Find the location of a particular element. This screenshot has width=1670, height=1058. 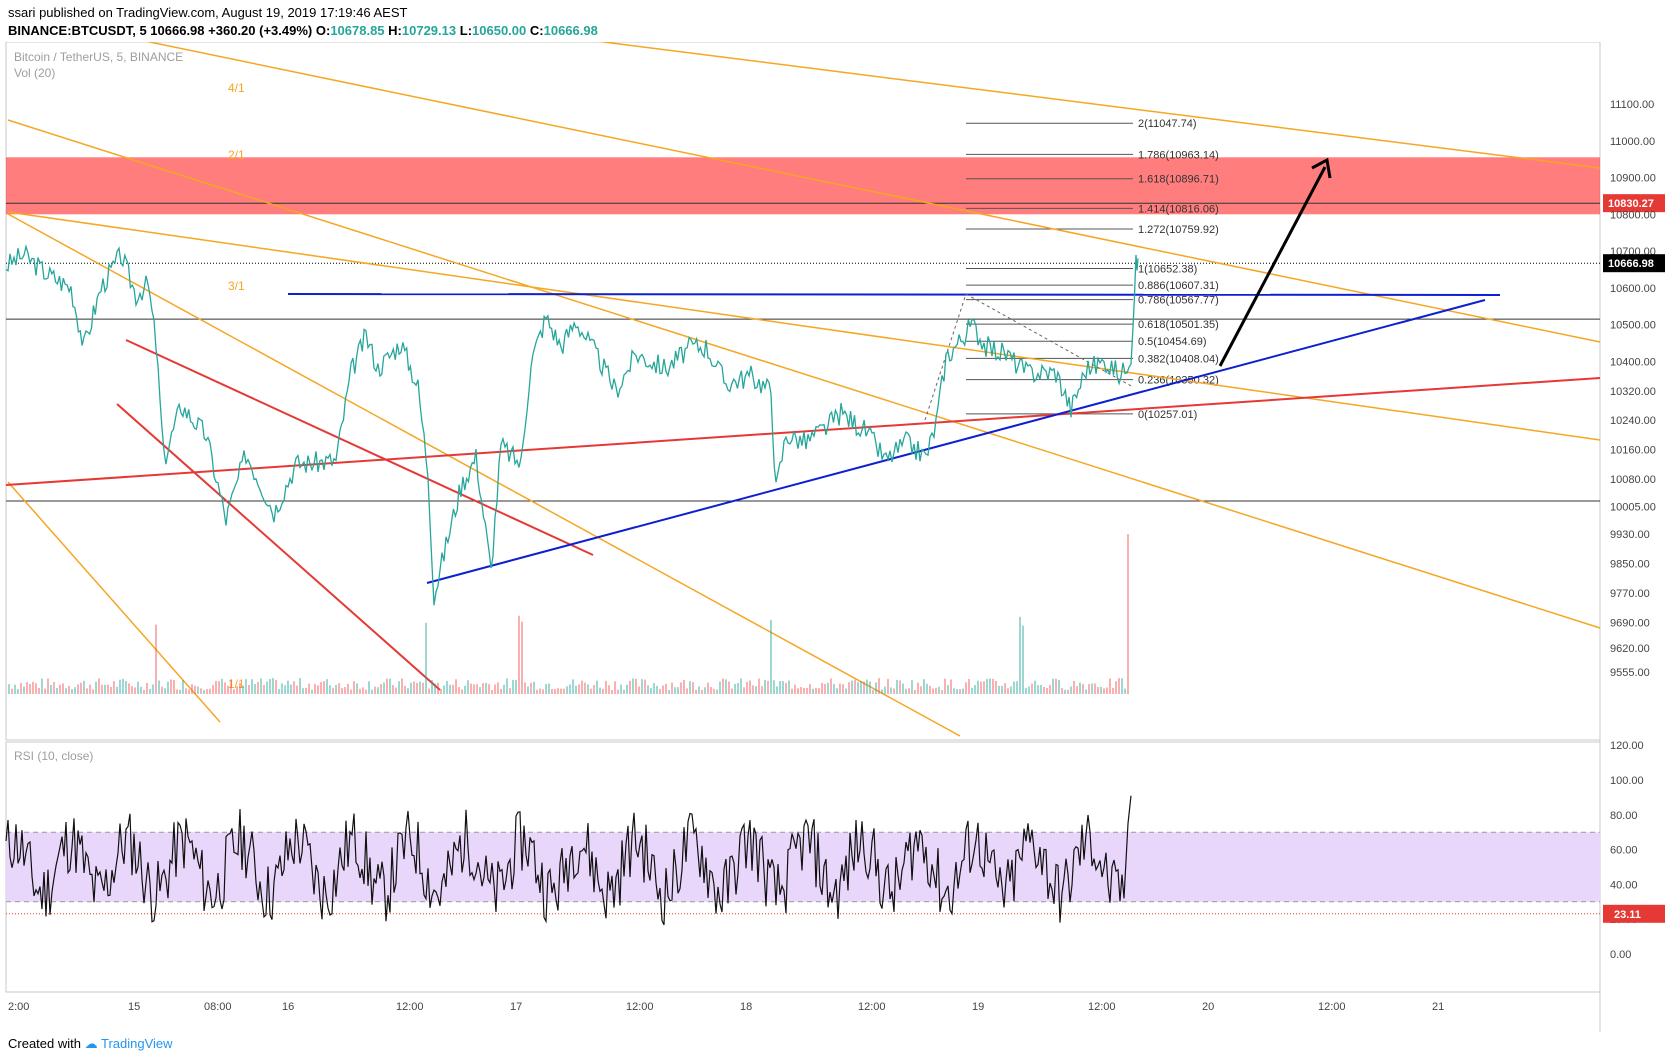

open-label: O: is located at coordinates (323, 30).